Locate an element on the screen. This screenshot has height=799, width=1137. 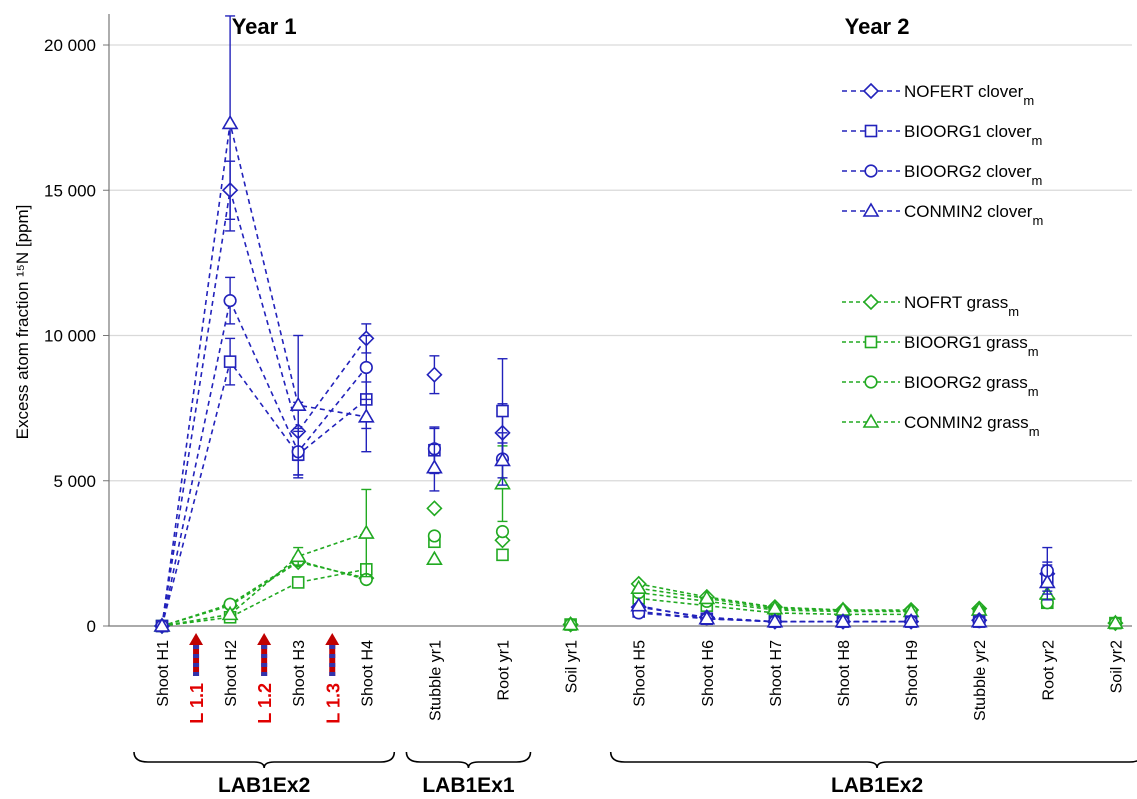
legend-label: BIOORG1 grassm is located at coordinates (971, 346).